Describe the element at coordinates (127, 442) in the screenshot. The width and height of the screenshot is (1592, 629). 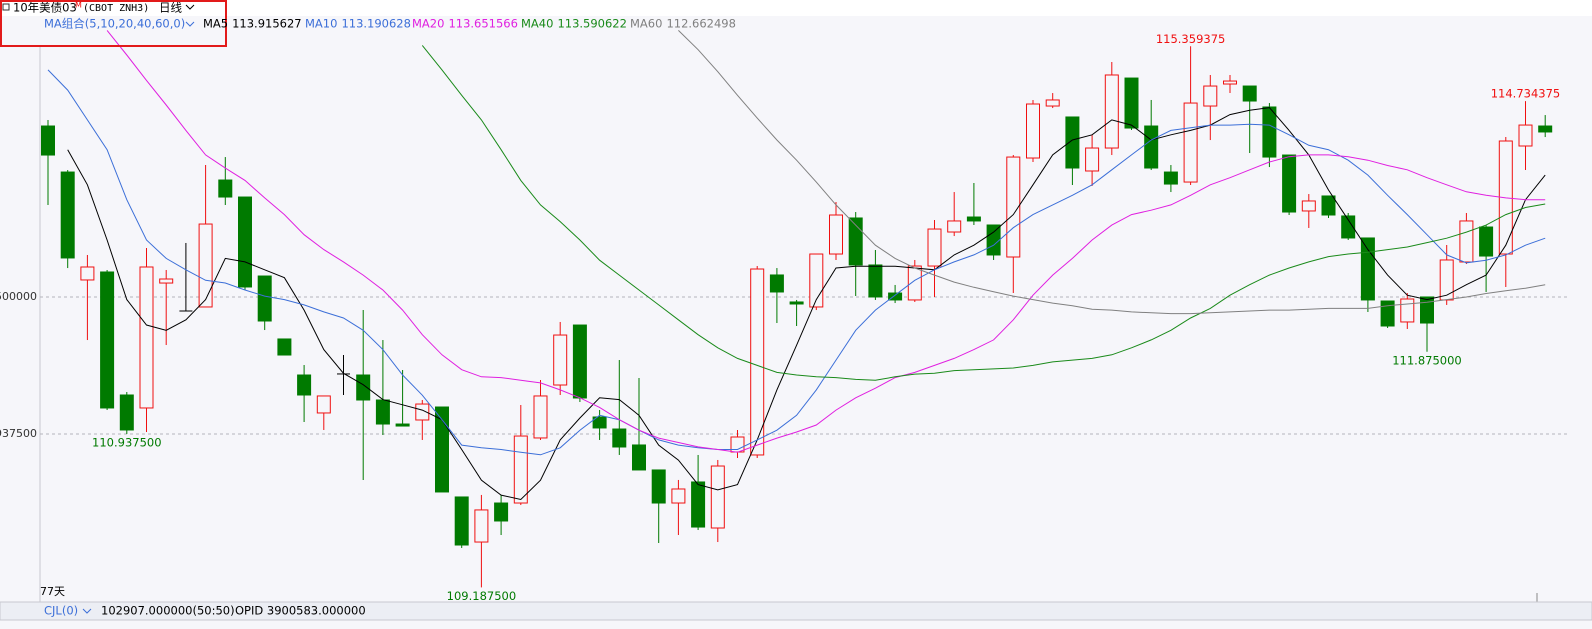
I see `low-label: 110.937500` at that location.